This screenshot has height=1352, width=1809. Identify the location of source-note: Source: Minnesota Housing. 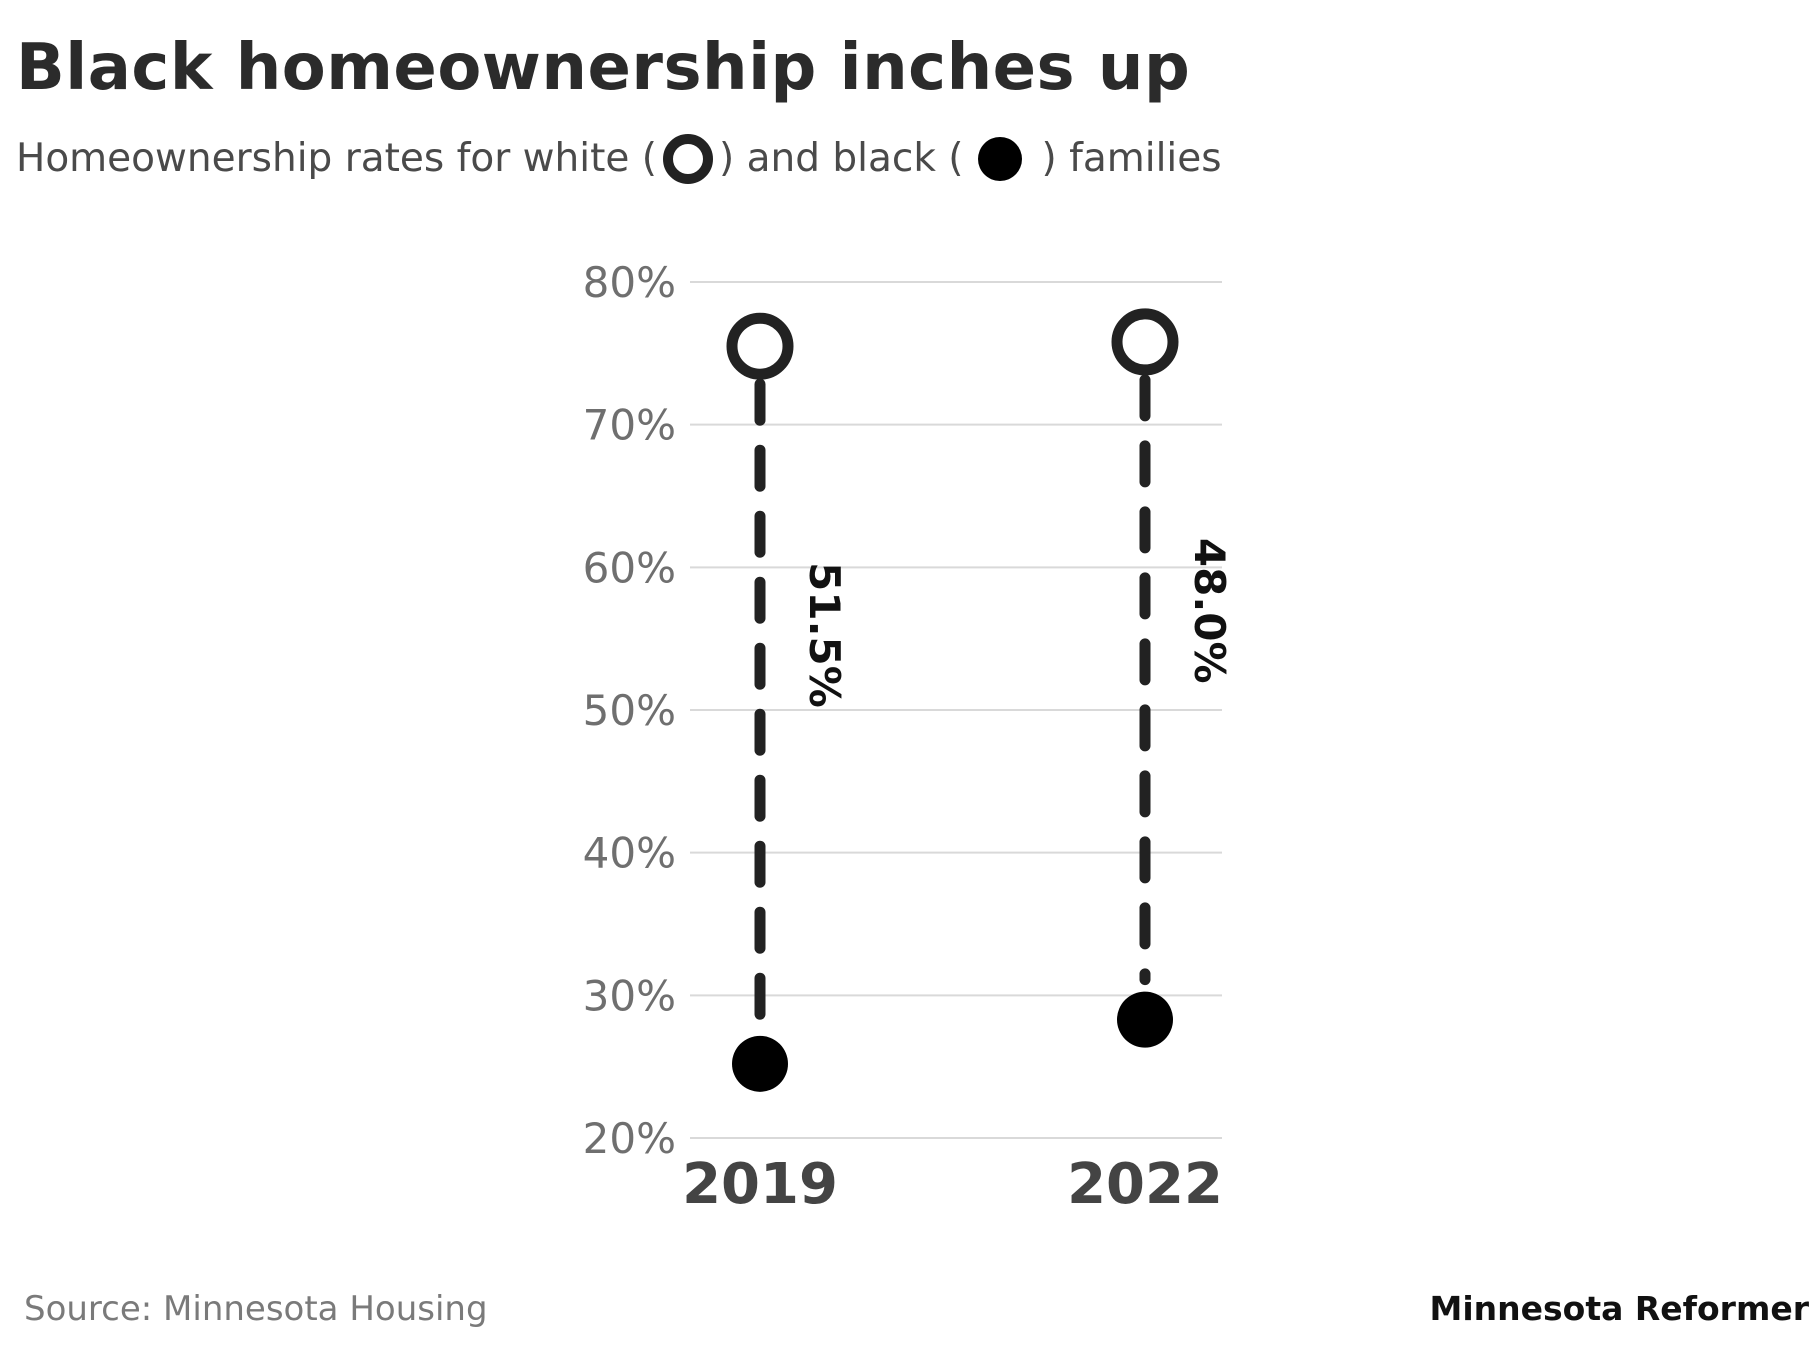
(256, 1309).